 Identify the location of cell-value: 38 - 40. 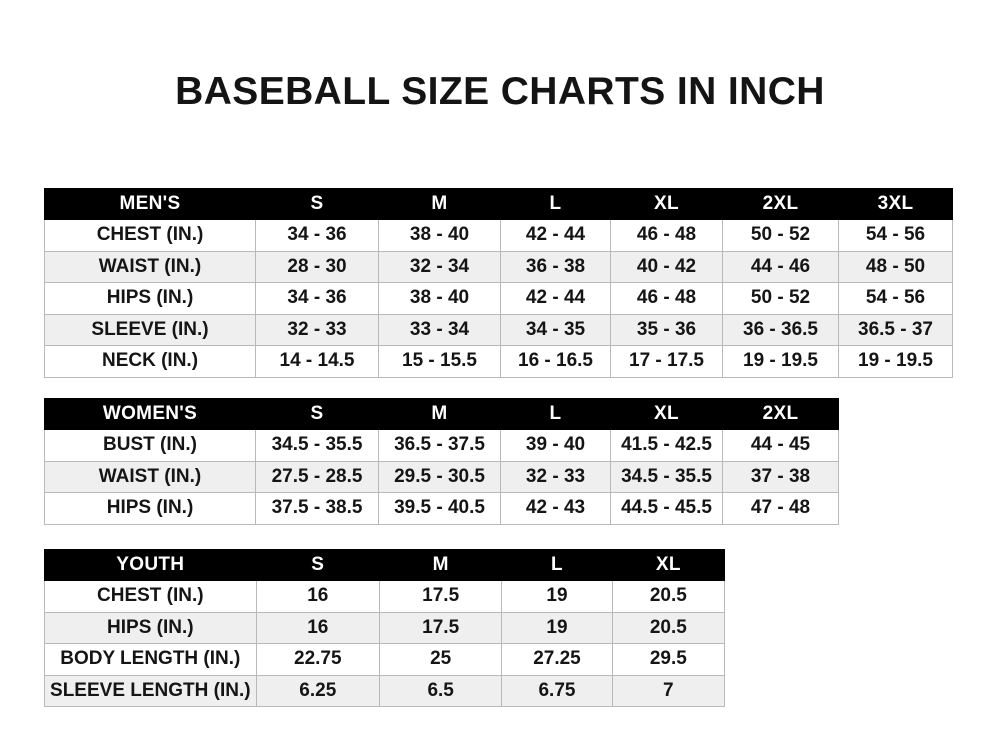
(439, 298).